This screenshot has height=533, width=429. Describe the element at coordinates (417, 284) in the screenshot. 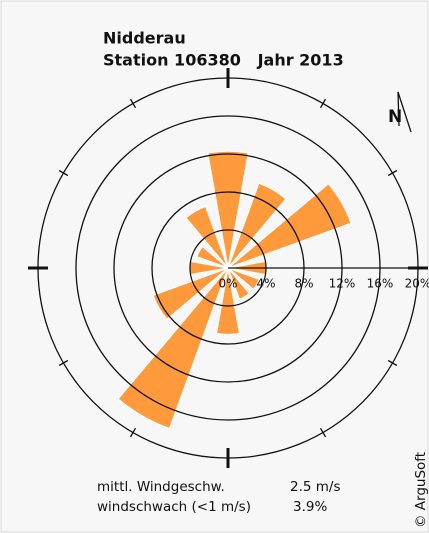

I see `r-tick-label: 20%` at that location.